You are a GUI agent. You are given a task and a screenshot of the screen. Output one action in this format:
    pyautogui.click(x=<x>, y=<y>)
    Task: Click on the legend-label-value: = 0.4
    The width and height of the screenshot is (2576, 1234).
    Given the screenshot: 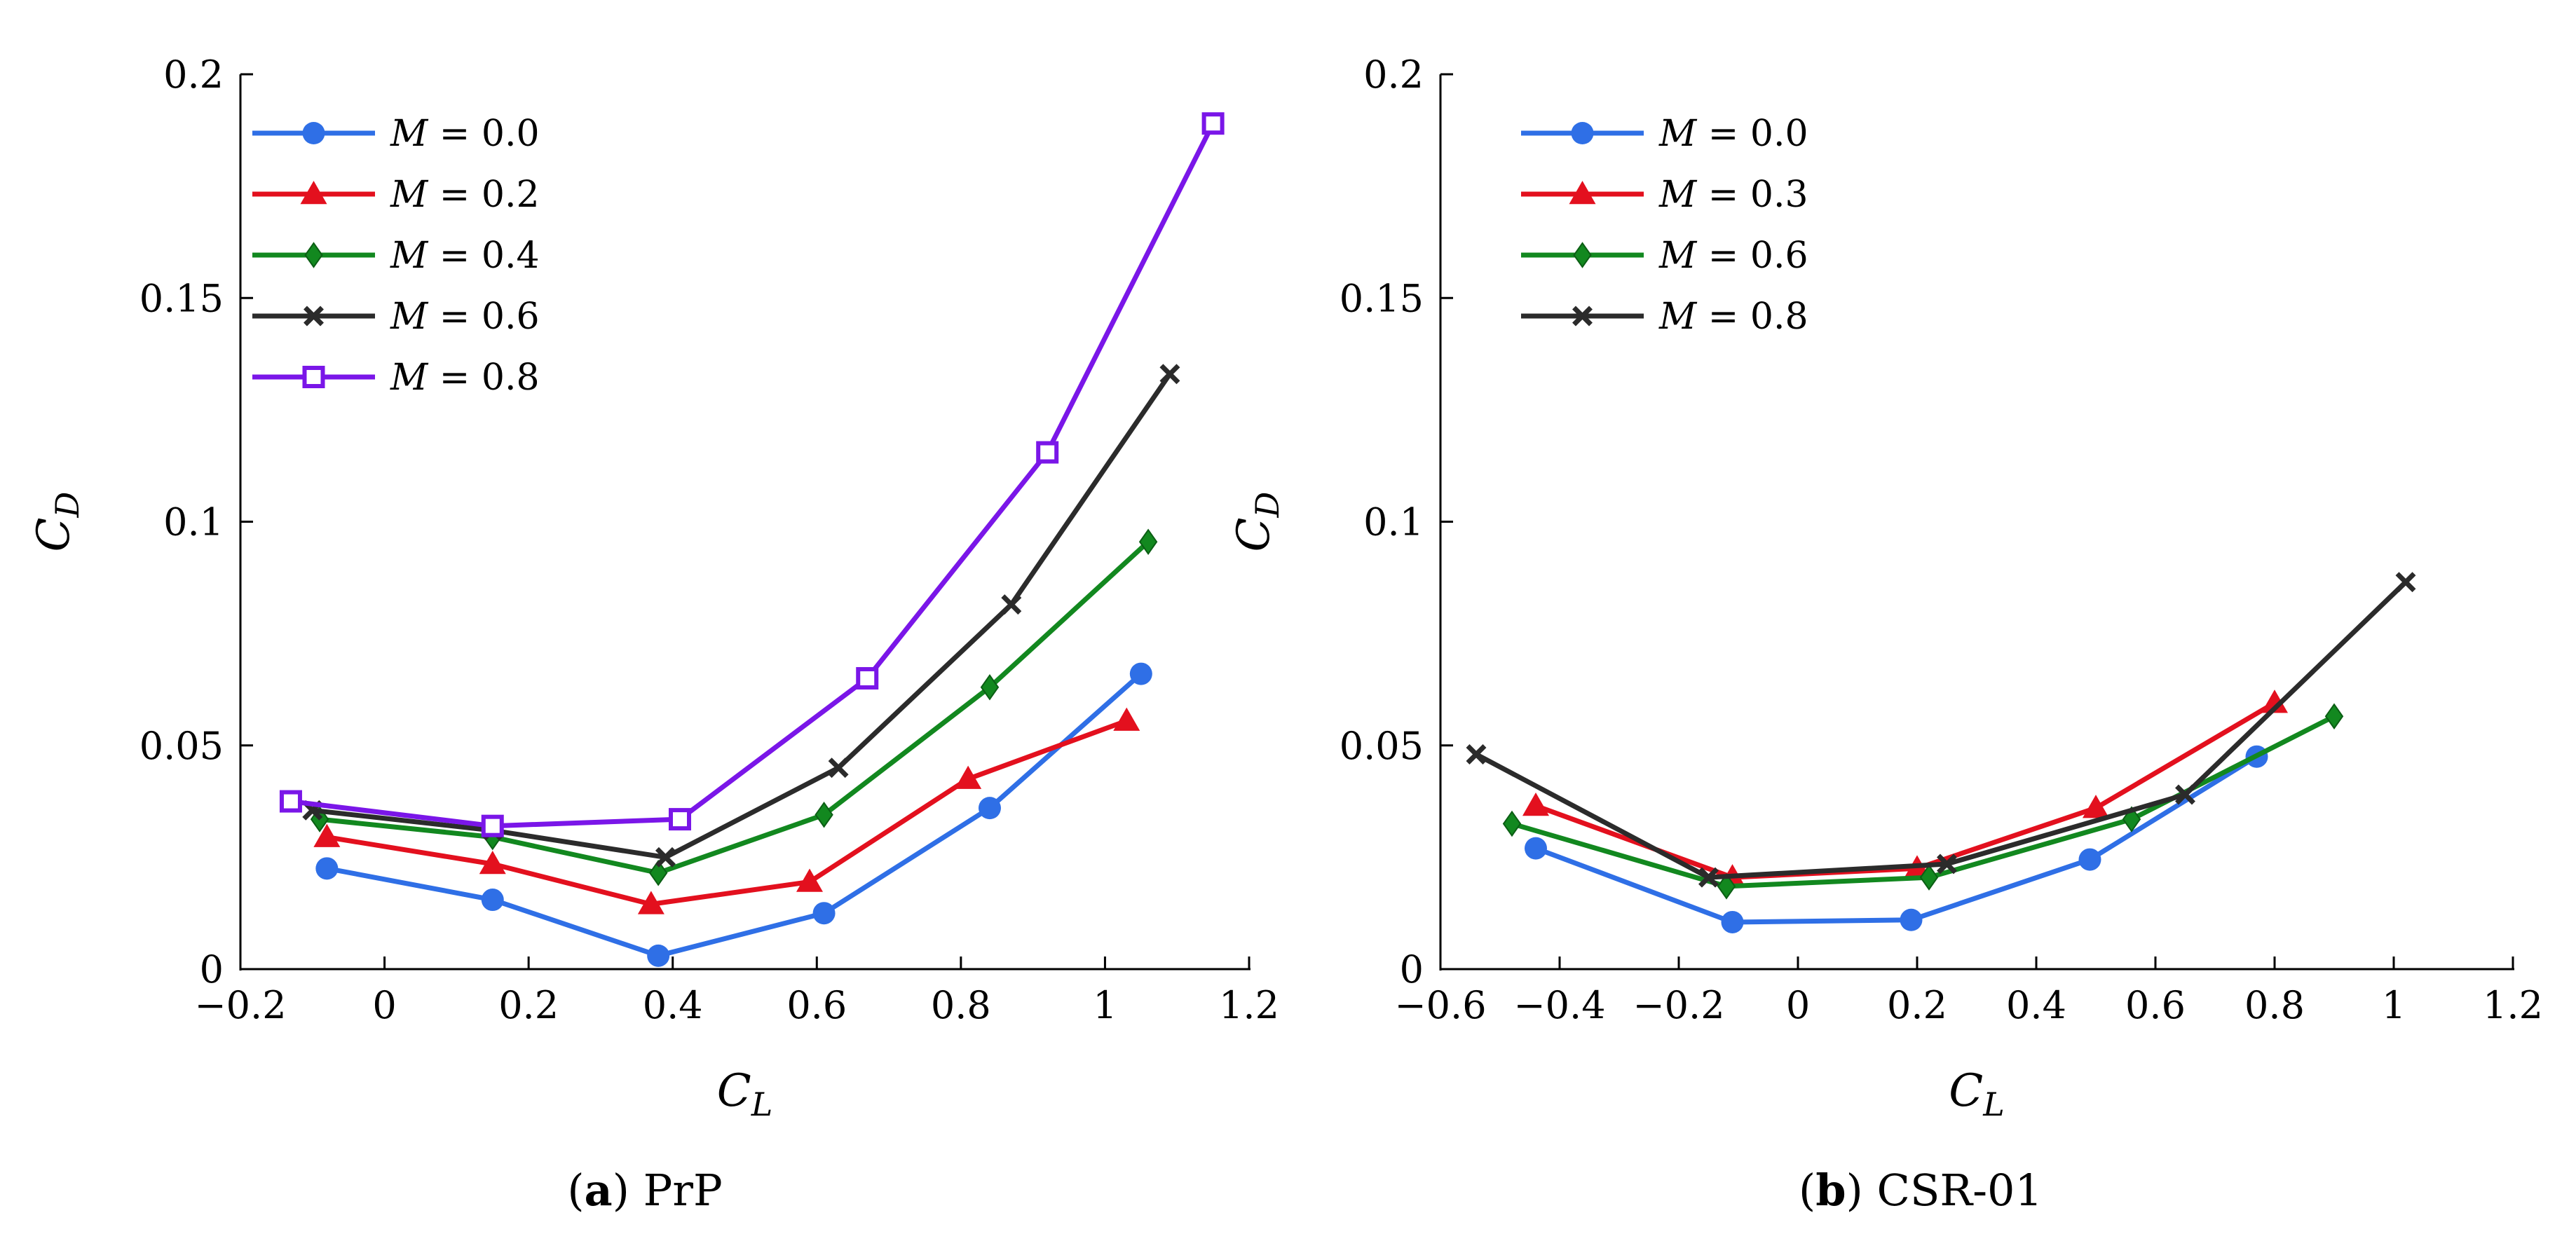 What is the action you would take?
    pyautogui.click(x=483, y=256)
    